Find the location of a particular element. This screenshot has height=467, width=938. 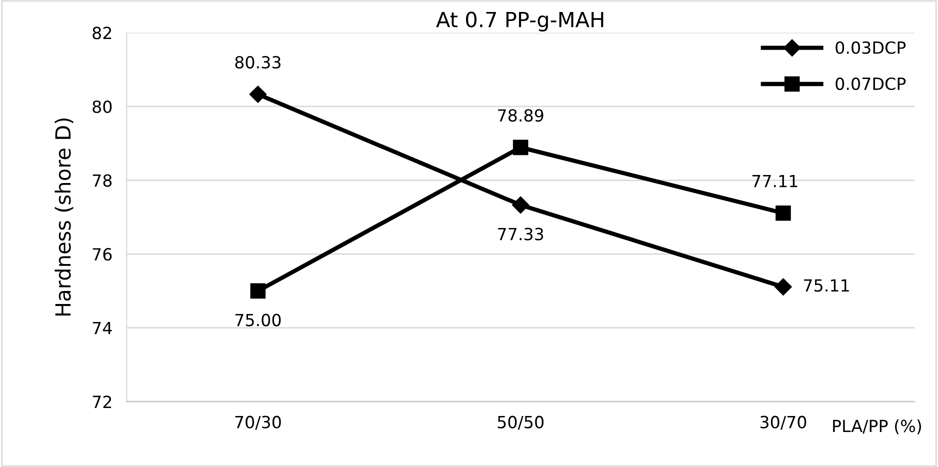

y-tick-label: 82 is located at coordinates (102, 33).